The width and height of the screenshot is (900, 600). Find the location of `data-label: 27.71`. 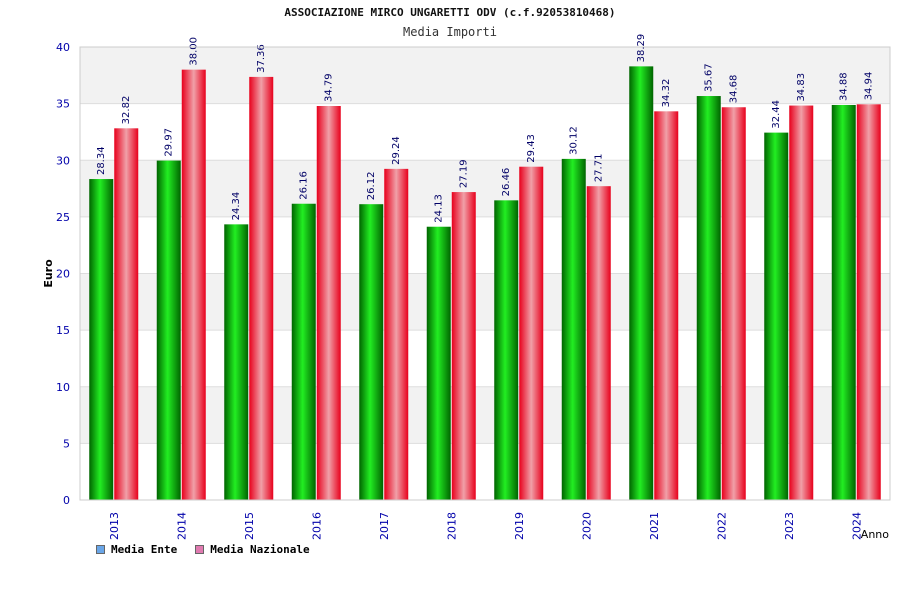

data-label: 27.71 is located at coordinates (599, 168).